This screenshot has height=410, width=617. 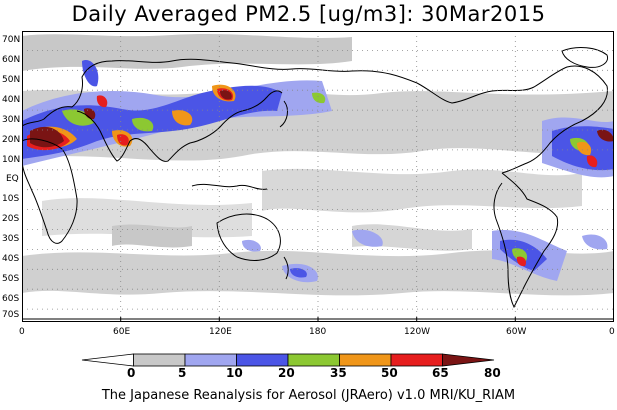 What do you see at coordinates (234, 373) in the screenshot?
I see `colorbar-level-label: 10` at bounding box center [234, 373].